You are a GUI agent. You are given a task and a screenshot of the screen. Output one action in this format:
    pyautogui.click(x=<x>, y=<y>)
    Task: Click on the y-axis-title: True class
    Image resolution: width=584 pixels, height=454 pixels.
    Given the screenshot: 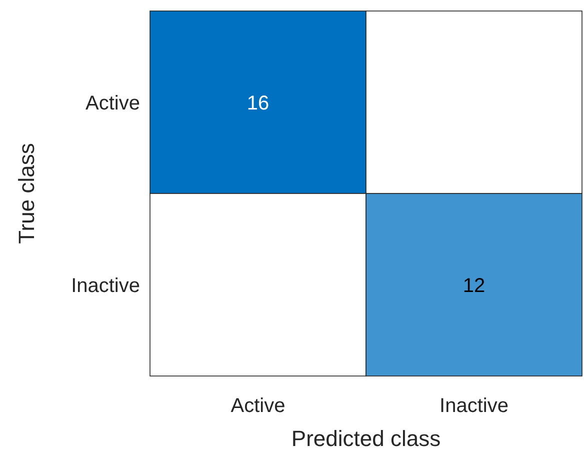 What is the action you would take?
    pyautogui.click(x=26, y=193)
    